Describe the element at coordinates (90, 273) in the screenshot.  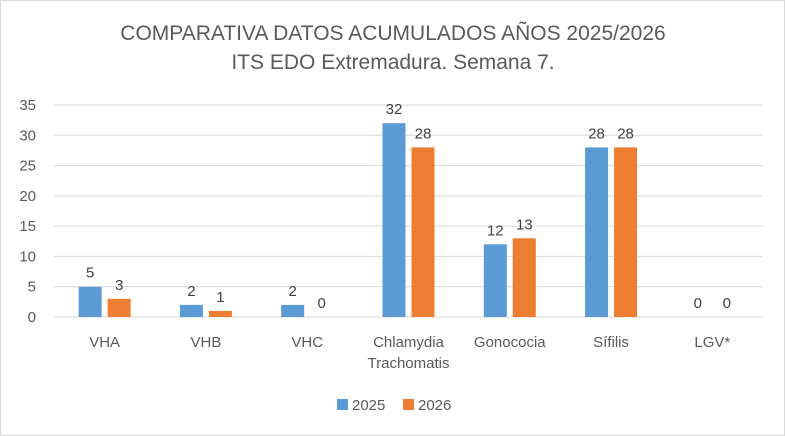
I see `data-label: 5` at that location.